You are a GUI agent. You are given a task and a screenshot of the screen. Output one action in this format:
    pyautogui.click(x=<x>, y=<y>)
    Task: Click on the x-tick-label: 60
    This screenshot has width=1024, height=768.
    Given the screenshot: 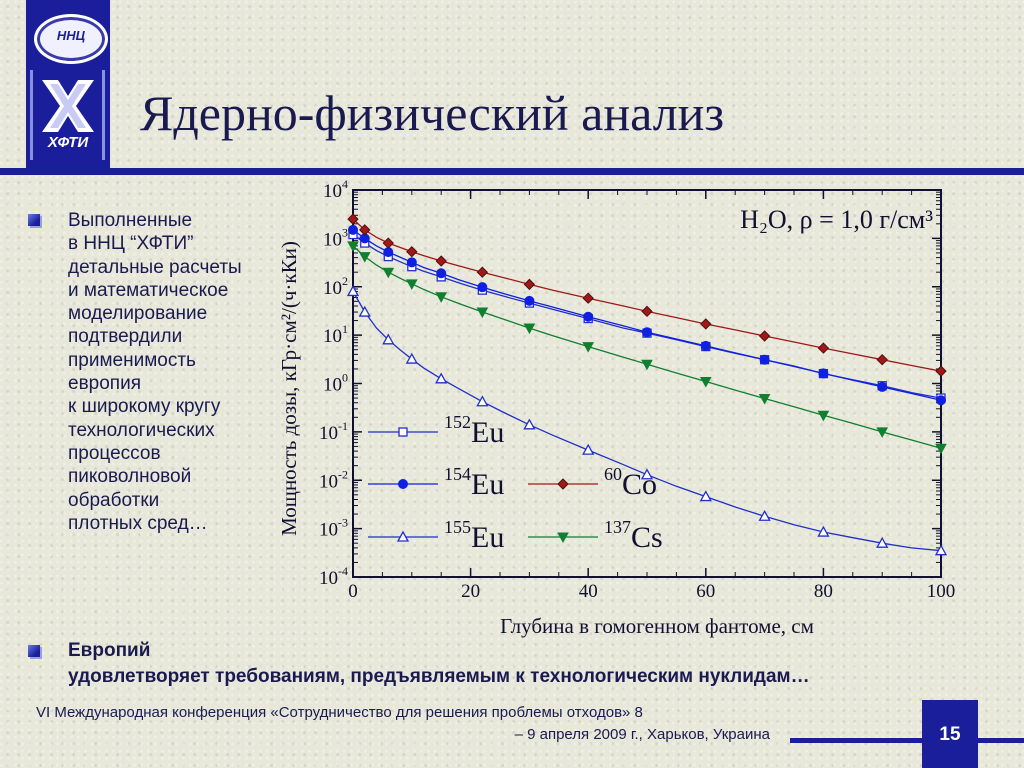 What is the action you would take?
    pyautogui.click(x=705, y=591)
    